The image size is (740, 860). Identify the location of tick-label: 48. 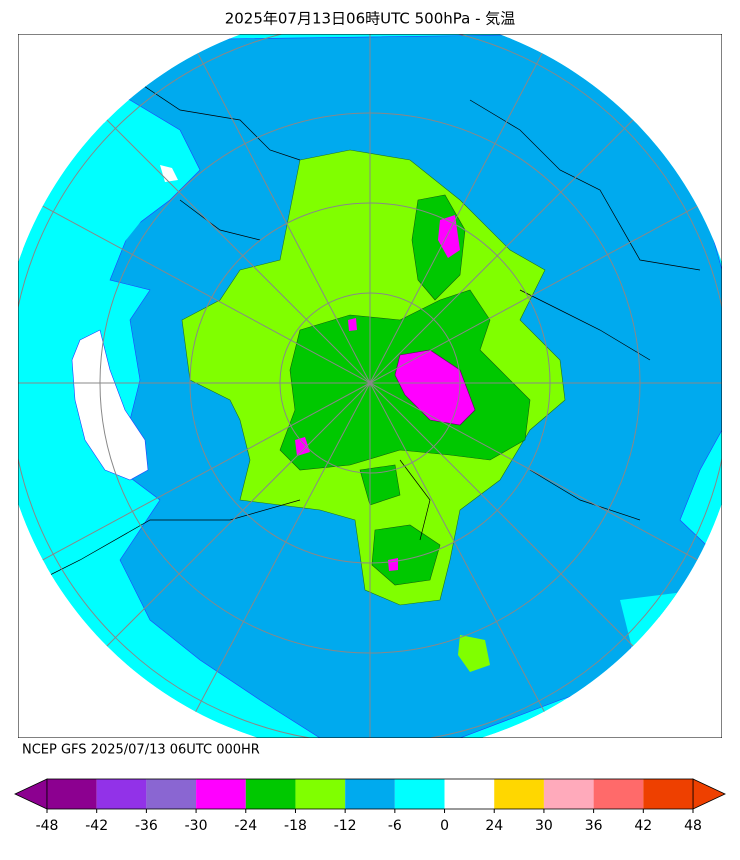
(693, 826).